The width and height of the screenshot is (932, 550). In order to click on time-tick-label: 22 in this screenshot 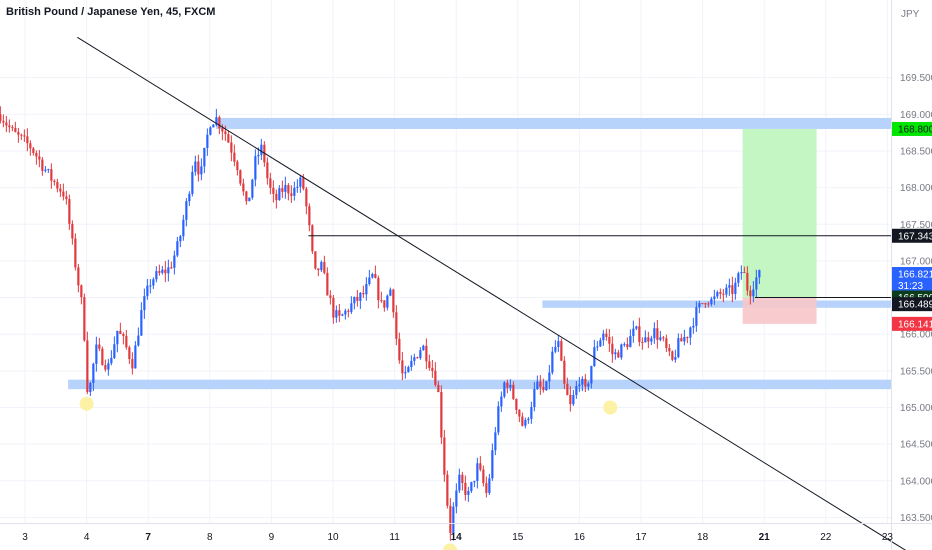, I will do `click(826, 537)`.